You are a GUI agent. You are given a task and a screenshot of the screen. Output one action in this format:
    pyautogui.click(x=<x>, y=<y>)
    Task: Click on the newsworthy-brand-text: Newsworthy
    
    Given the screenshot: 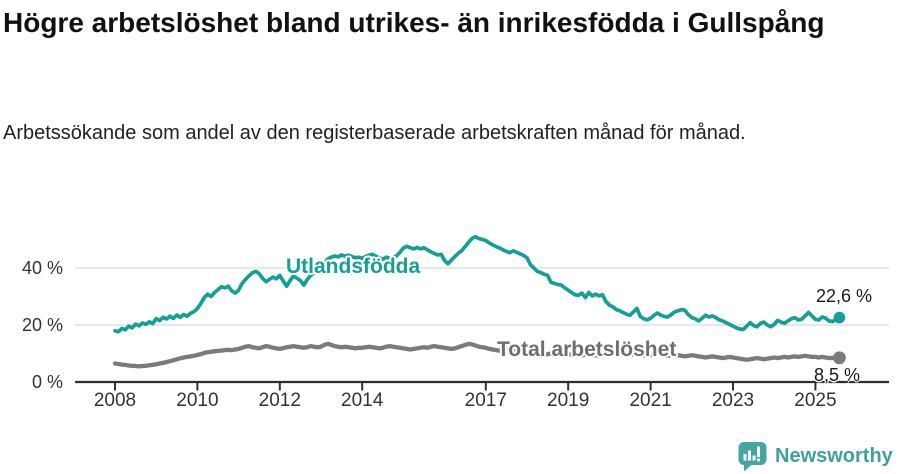 What is the action you would take?
    pyautogui.click(x=834, y=456)
    